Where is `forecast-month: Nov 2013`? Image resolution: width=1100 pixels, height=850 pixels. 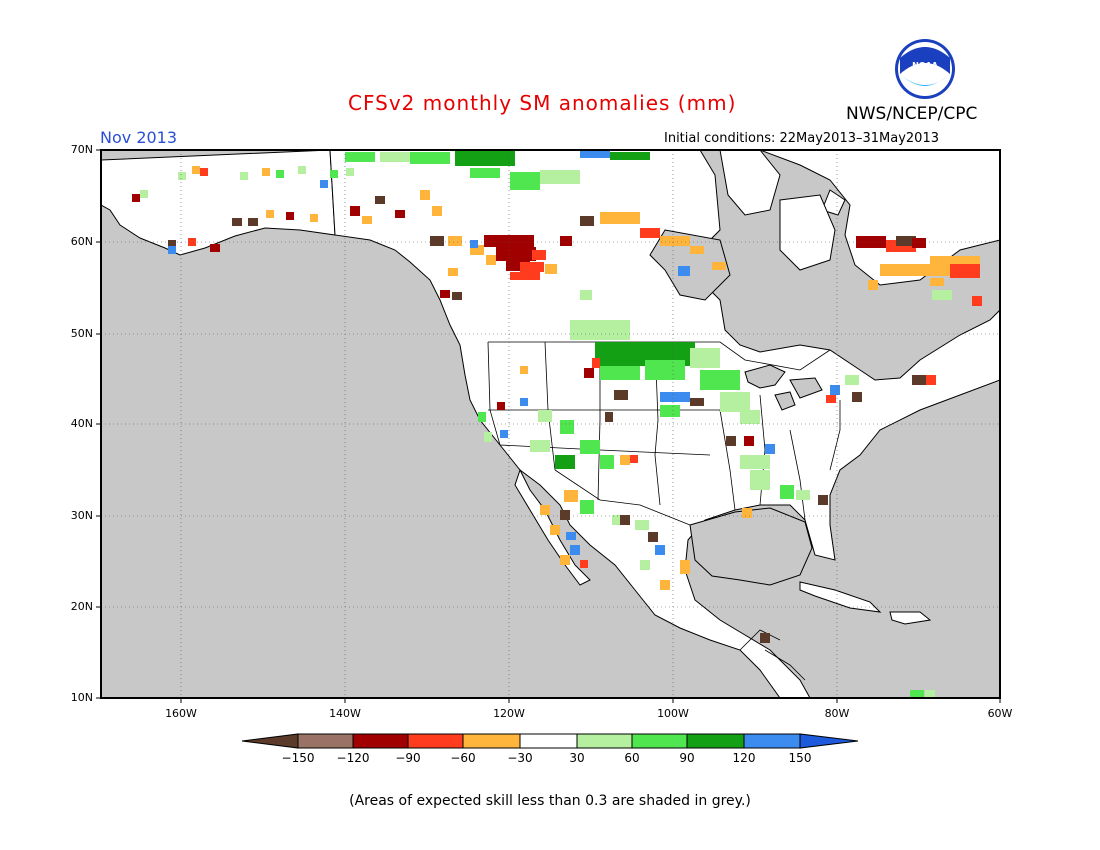 forecast-month: Nov 2013 is located at coordinates (139, 137).